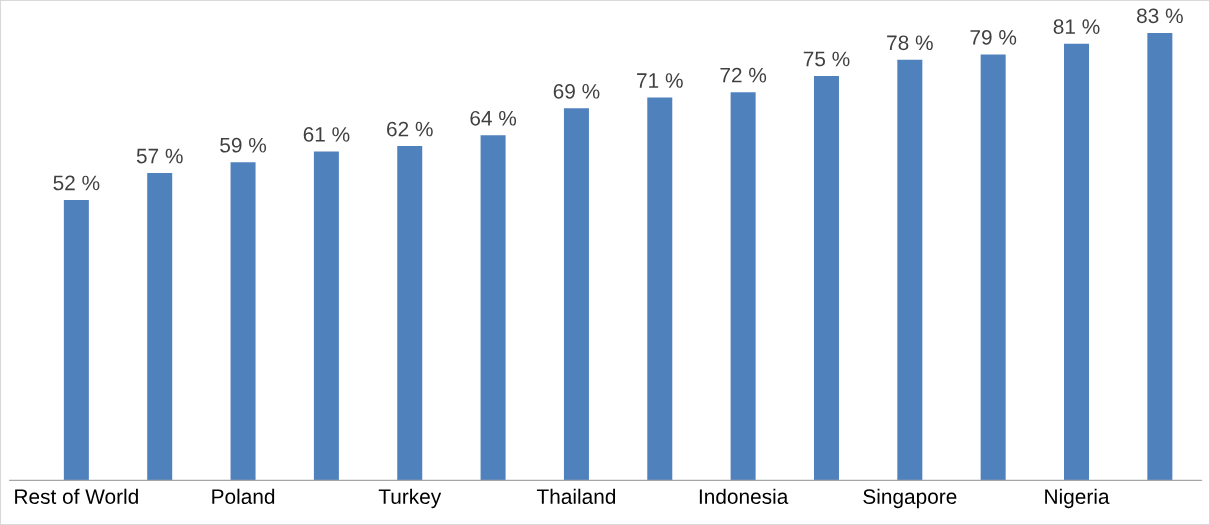 This screenshot has height=525, width=1210. What do you see at coordinates (159, 156) in the screenshot?
I see `data-label: 57 %` at bounding box center [159, 156].